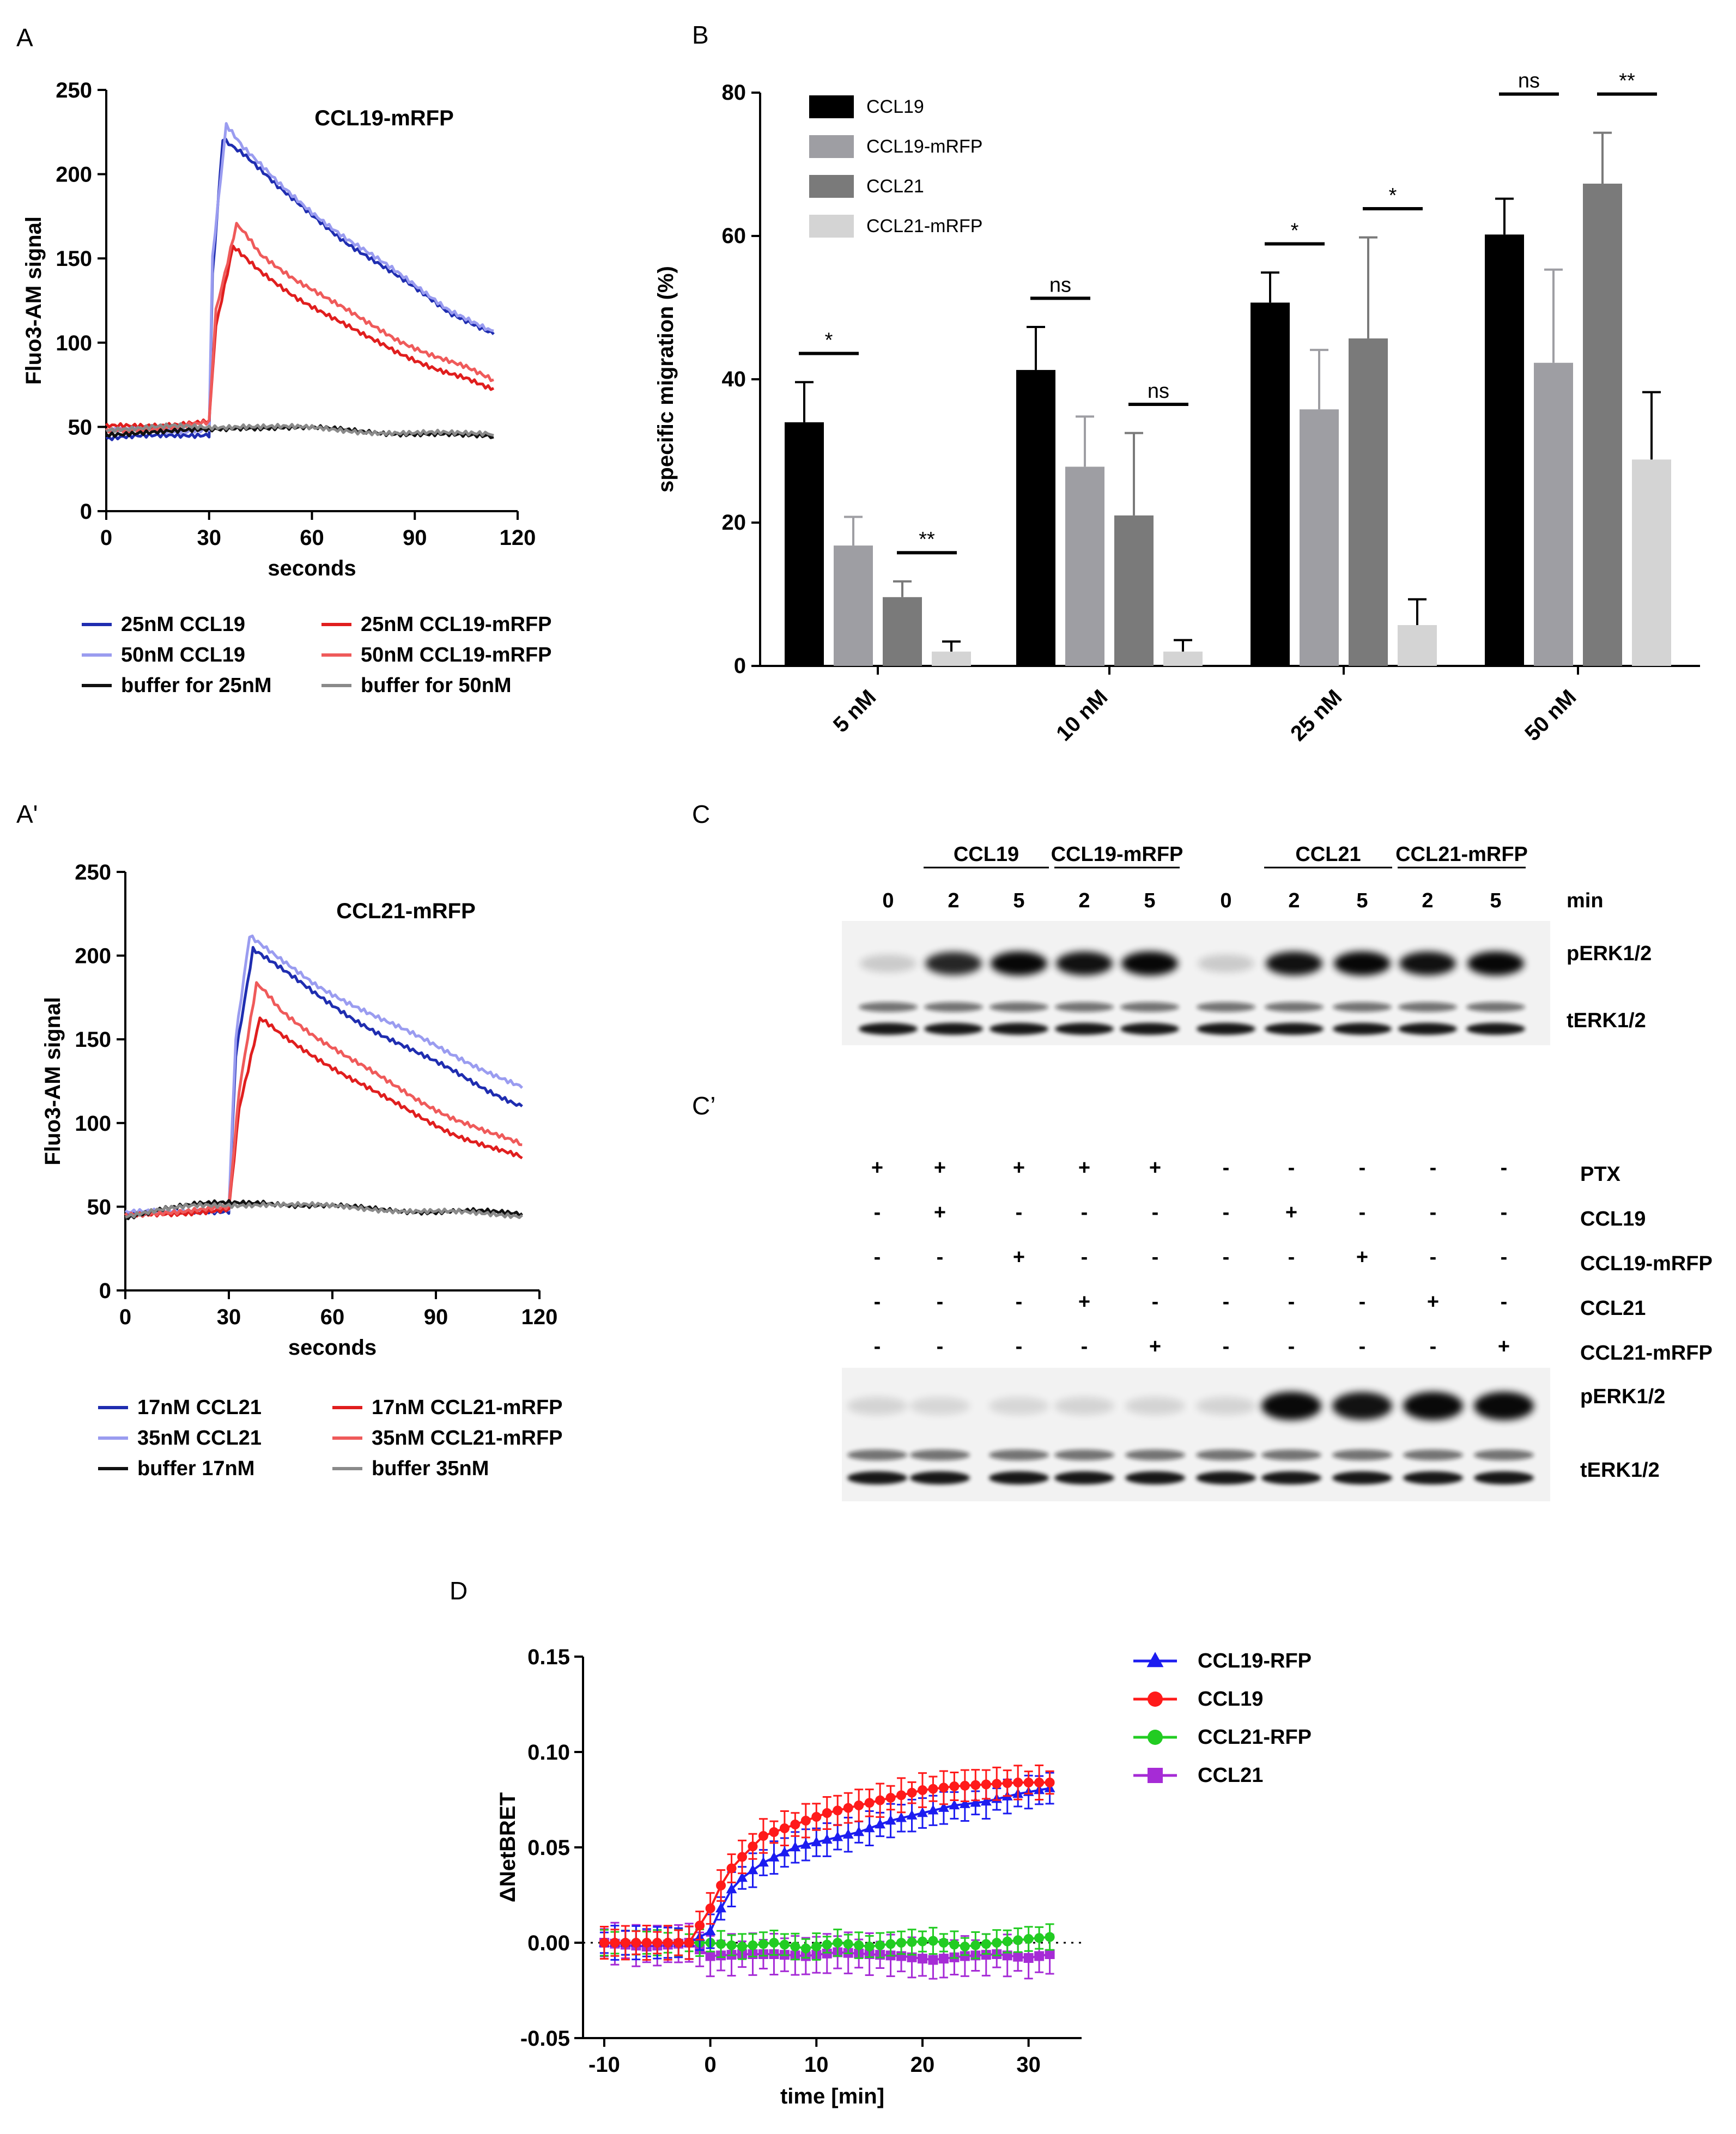 Image resolution: width=1736 pixels, height=2134 pixels. Describe the element at coordinates (406, 911) in the screenshot. I see `chart-title: CCL21-mRFP` at that location.